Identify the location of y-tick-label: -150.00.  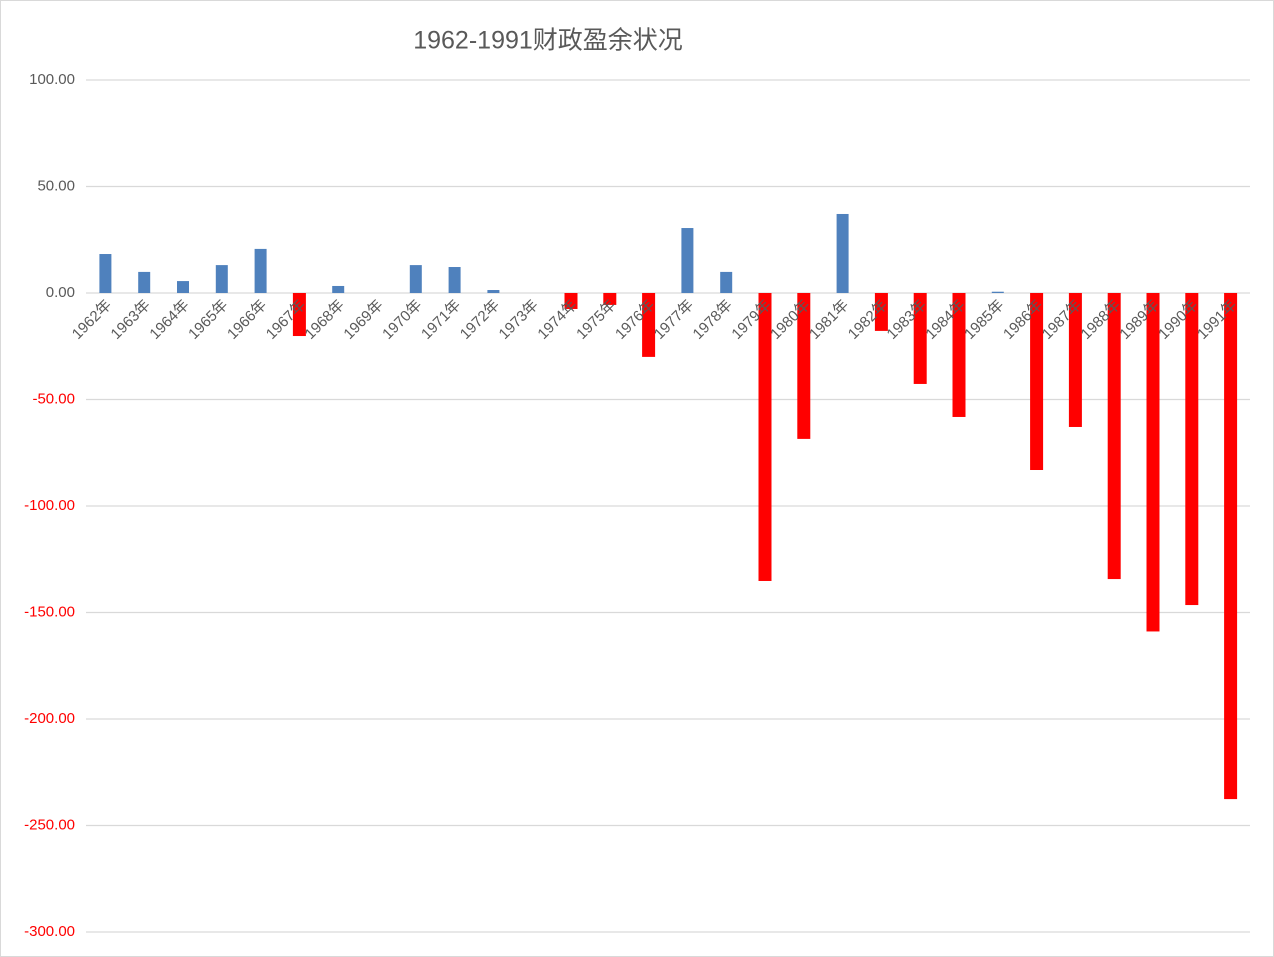
(49, 611).